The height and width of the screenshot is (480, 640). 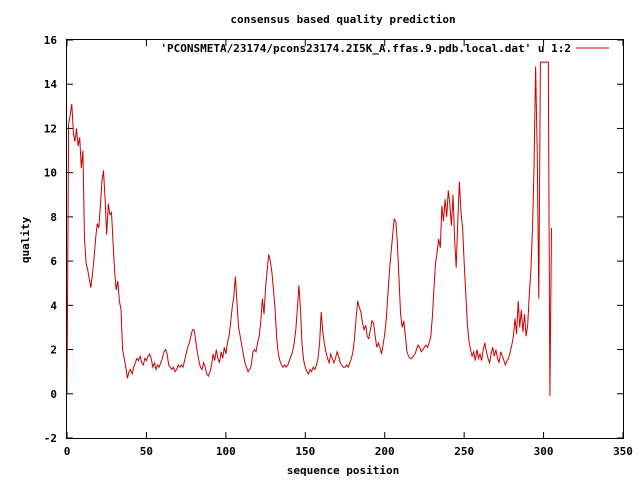 I want to click on x-tick-label: 250, so click(x=464, y=451).